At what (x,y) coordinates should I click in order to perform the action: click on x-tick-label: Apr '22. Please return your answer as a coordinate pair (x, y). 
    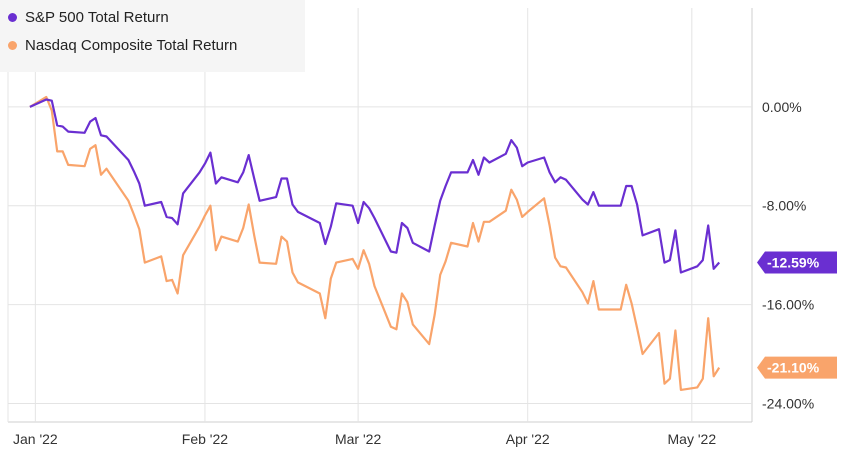
    Looking at the image, I should click on (528, 439).